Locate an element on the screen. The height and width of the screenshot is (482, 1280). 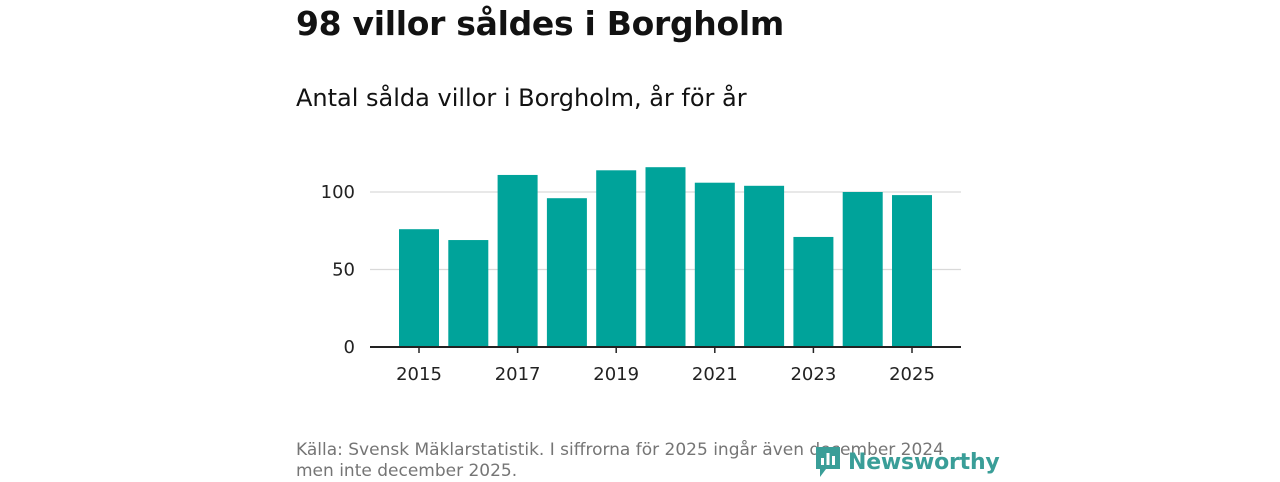
newsworthy-logo-icon is located at coordinates (828, 462).